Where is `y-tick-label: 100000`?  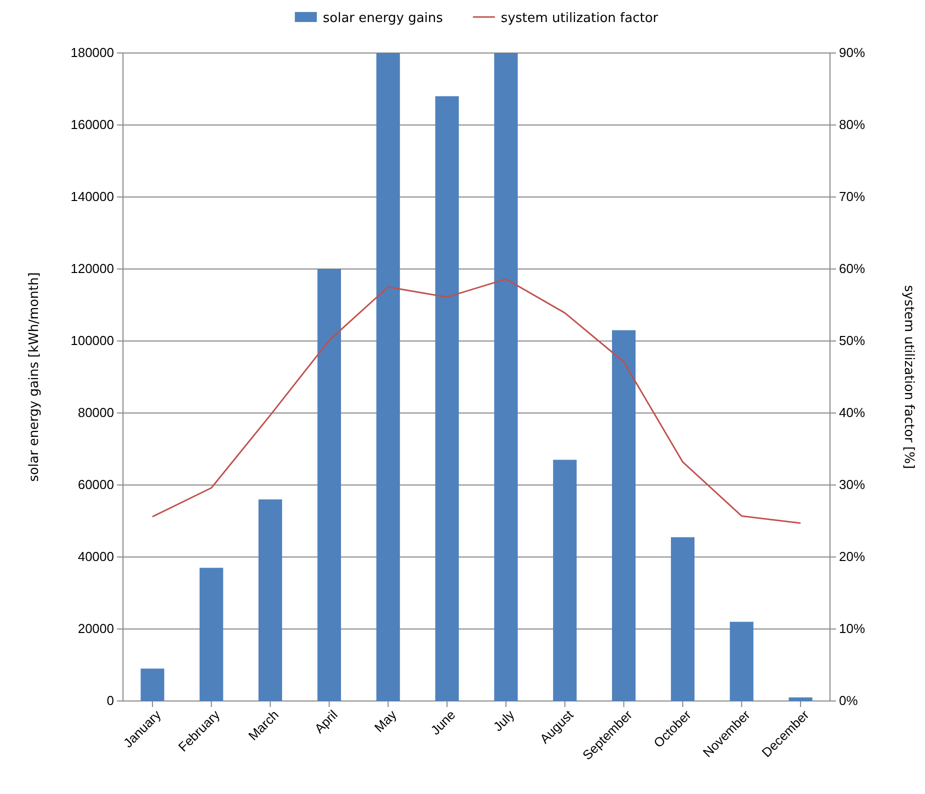
y-tick-label: 100000 is located at coordinates (92, 340).